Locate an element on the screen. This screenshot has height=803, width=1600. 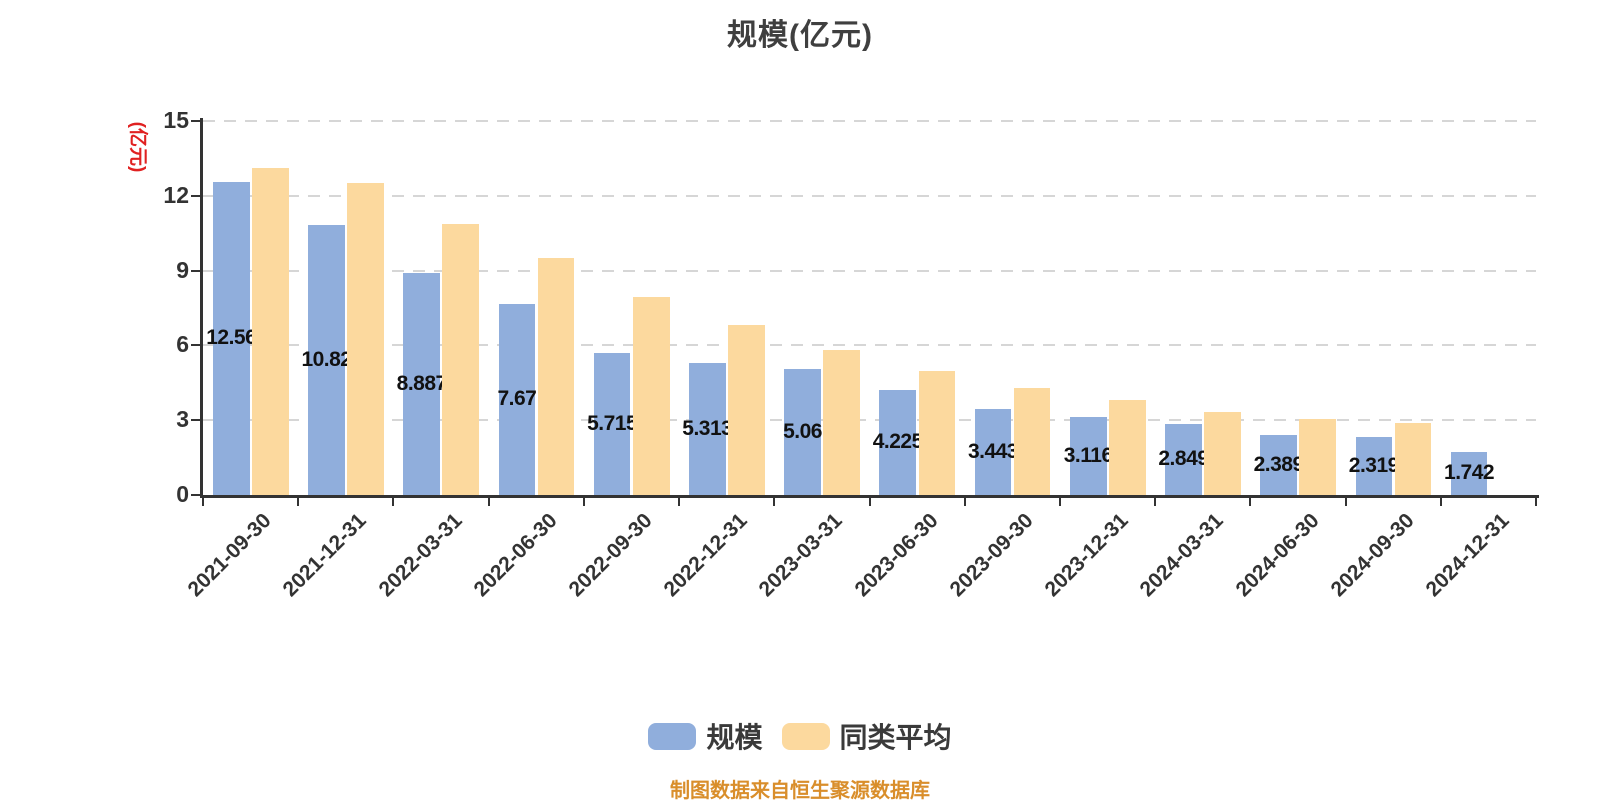
bar-value-label: 5.313 is located at coordinates (707, 428).